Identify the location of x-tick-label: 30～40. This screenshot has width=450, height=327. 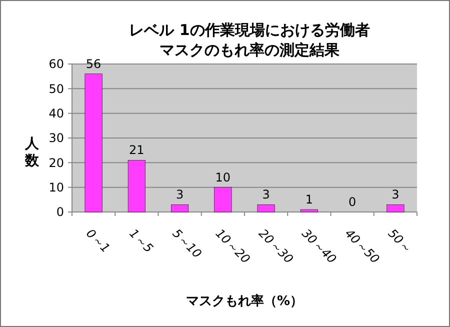
(319, 246).